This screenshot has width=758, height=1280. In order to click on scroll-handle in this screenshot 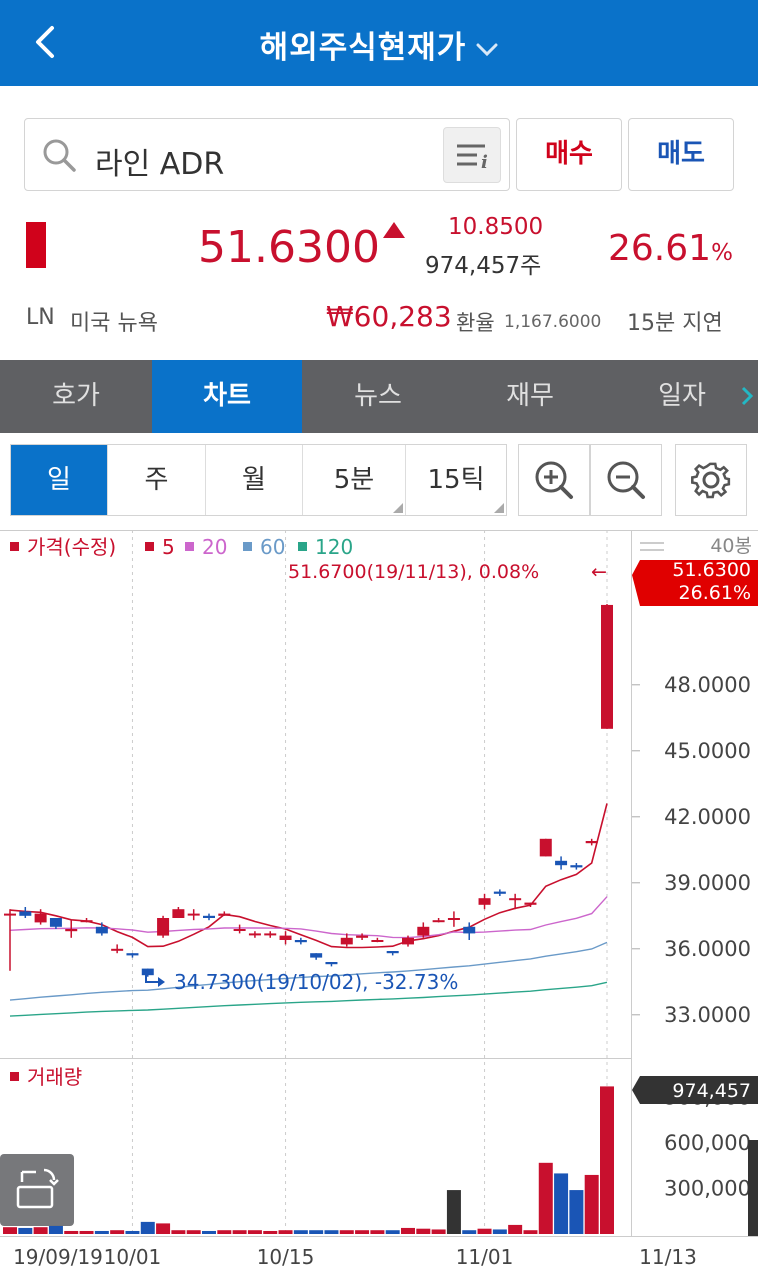, I will do `click(753, 1188)`.